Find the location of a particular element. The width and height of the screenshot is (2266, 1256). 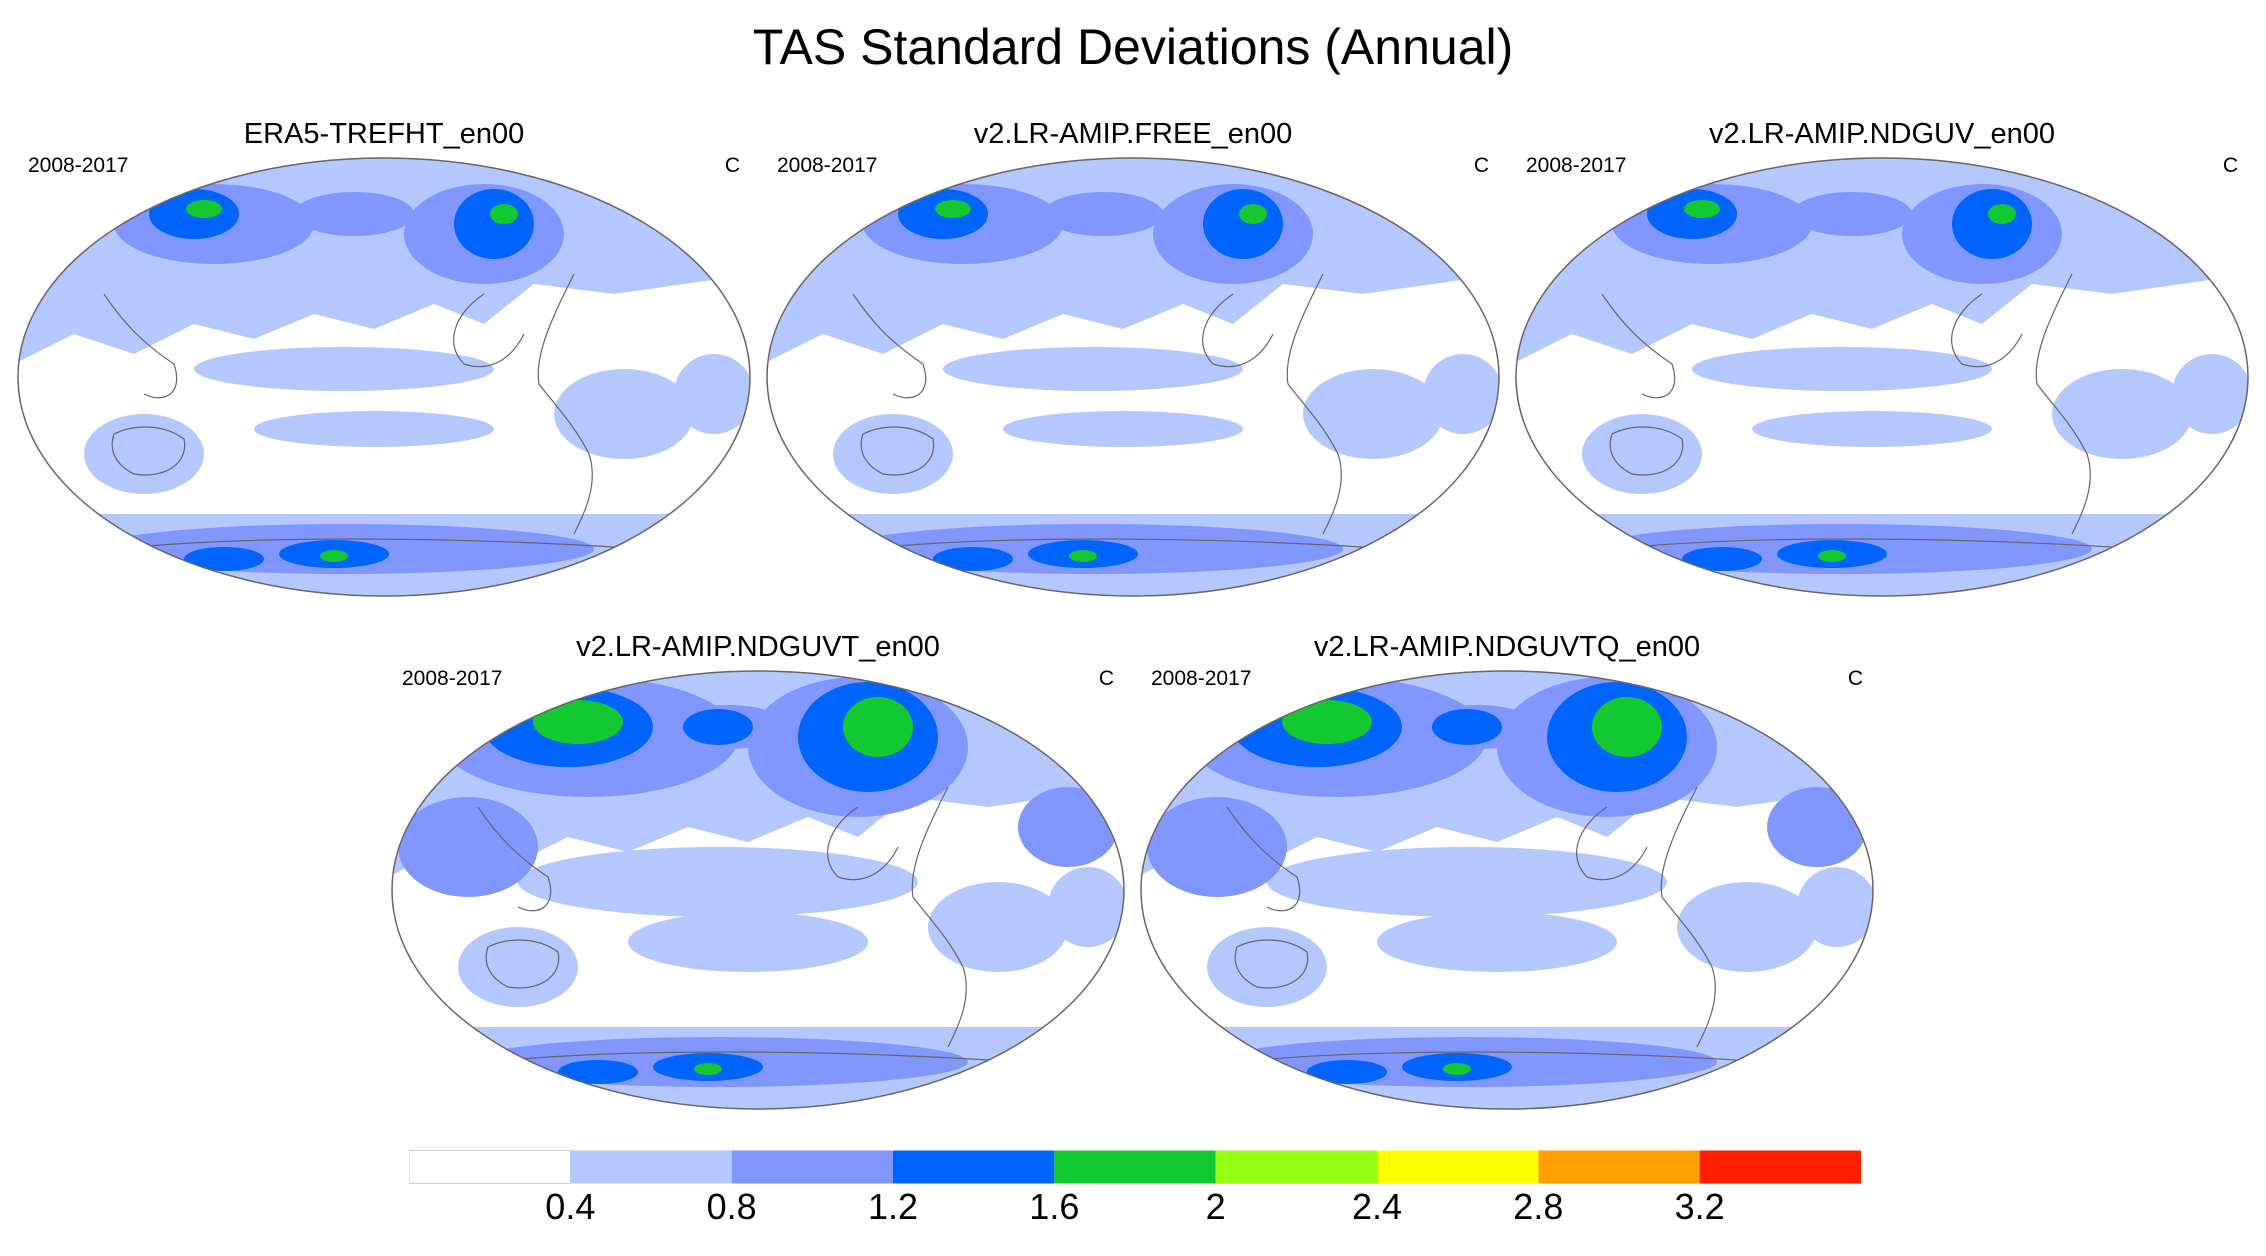

panel-title: v2.LR-AMIP.FREE_en00 is located at coordinates (1133, 134).